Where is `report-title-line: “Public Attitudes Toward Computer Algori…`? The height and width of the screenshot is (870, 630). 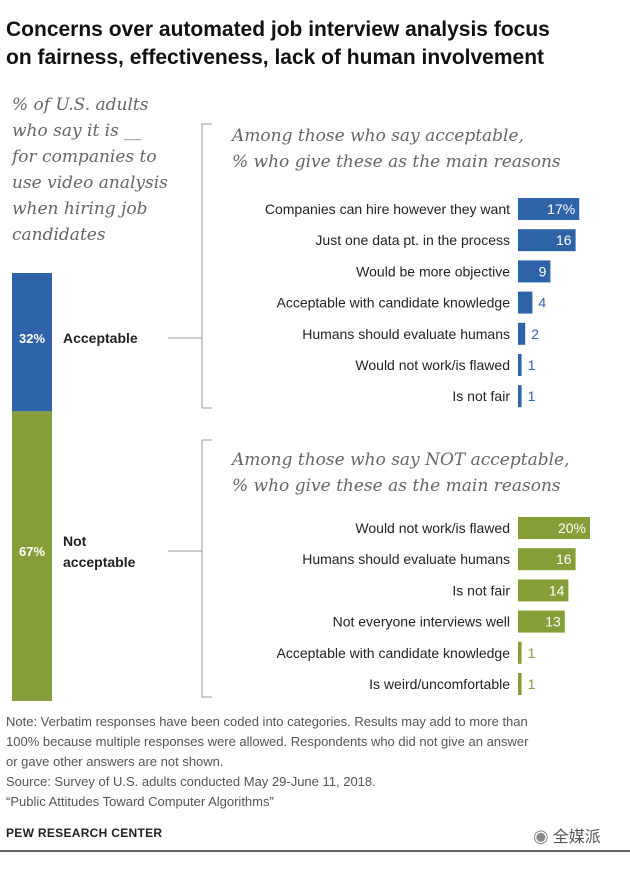 report-title-line: “Public Attitudes Toward Computer Algori… is located at coordinates (140, 801).